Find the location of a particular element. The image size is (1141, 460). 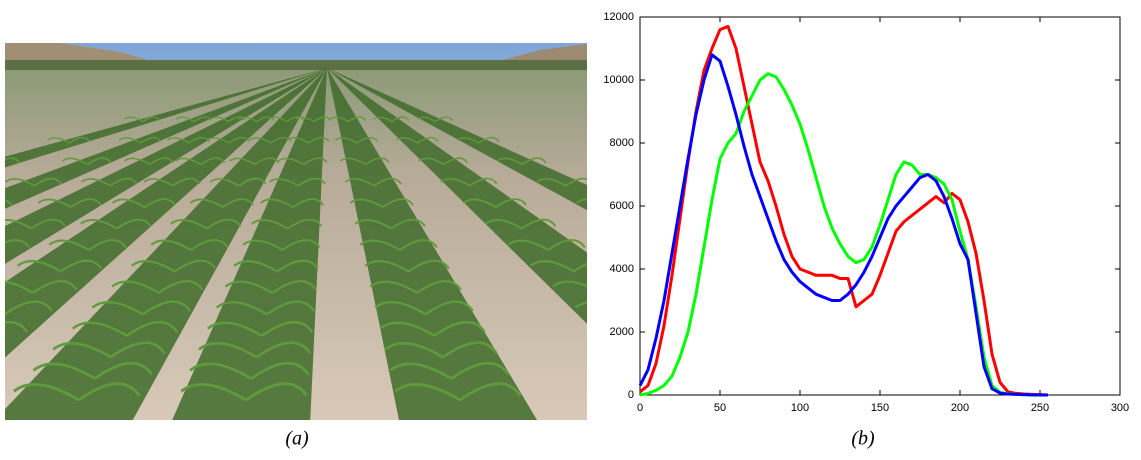

caption: (b) is located at coordinates (863, 439).